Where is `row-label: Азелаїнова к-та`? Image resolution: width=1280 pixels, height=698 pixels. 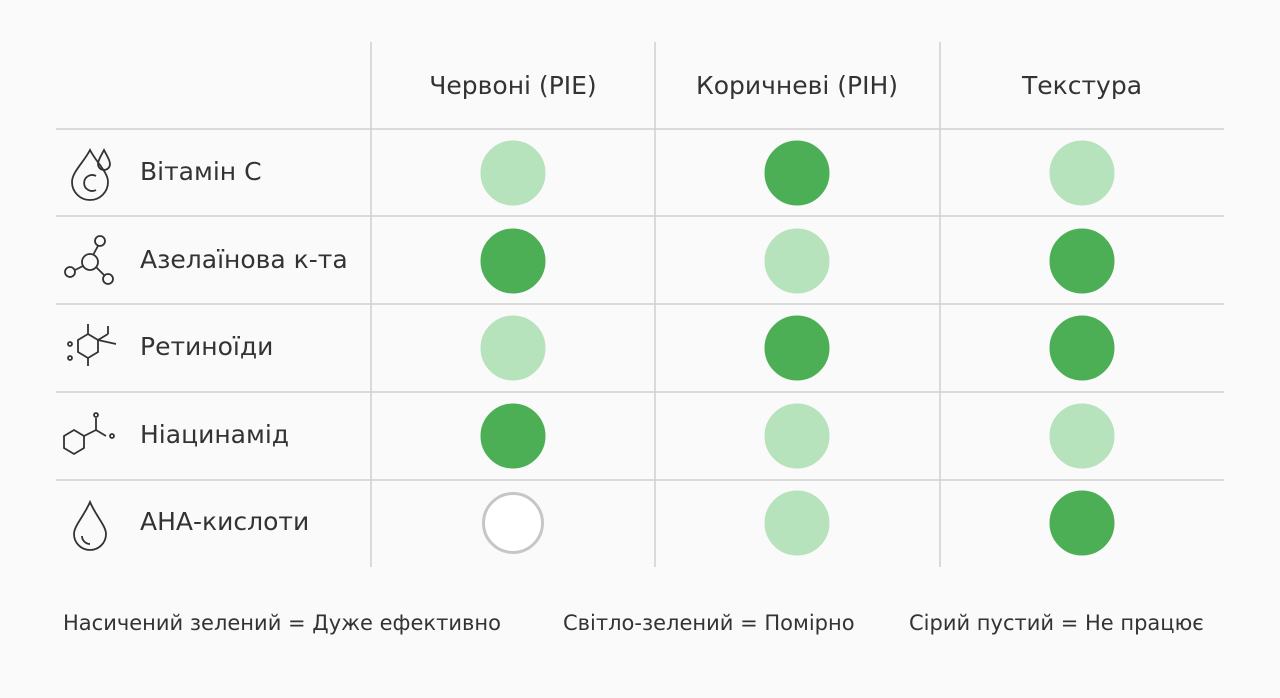
row-label: Азелаїнова к-та is located at coordinates (244, 259).